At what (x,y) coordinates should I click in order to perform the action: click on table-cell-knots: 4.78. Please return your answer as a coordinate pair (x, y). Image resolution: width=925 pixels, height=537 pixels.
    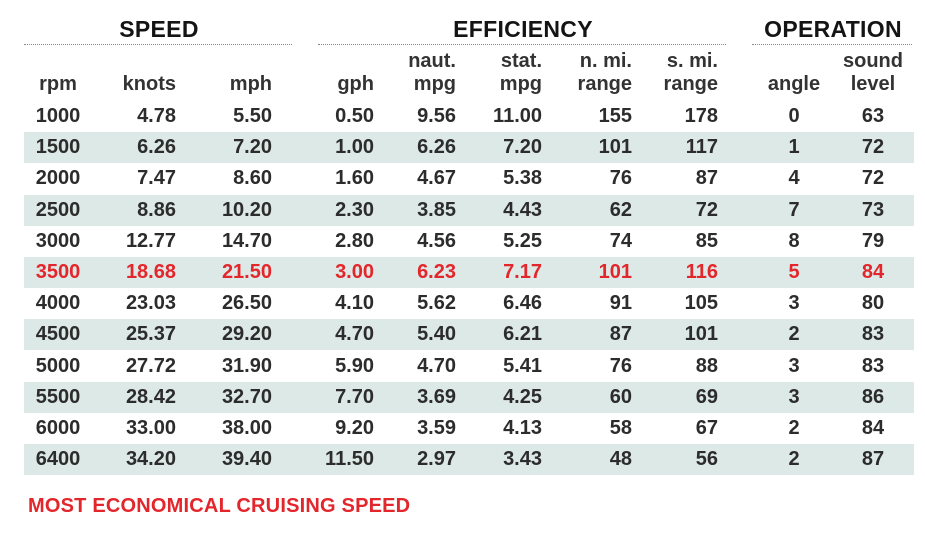
    Looking at the image, I should click on (156, 116).